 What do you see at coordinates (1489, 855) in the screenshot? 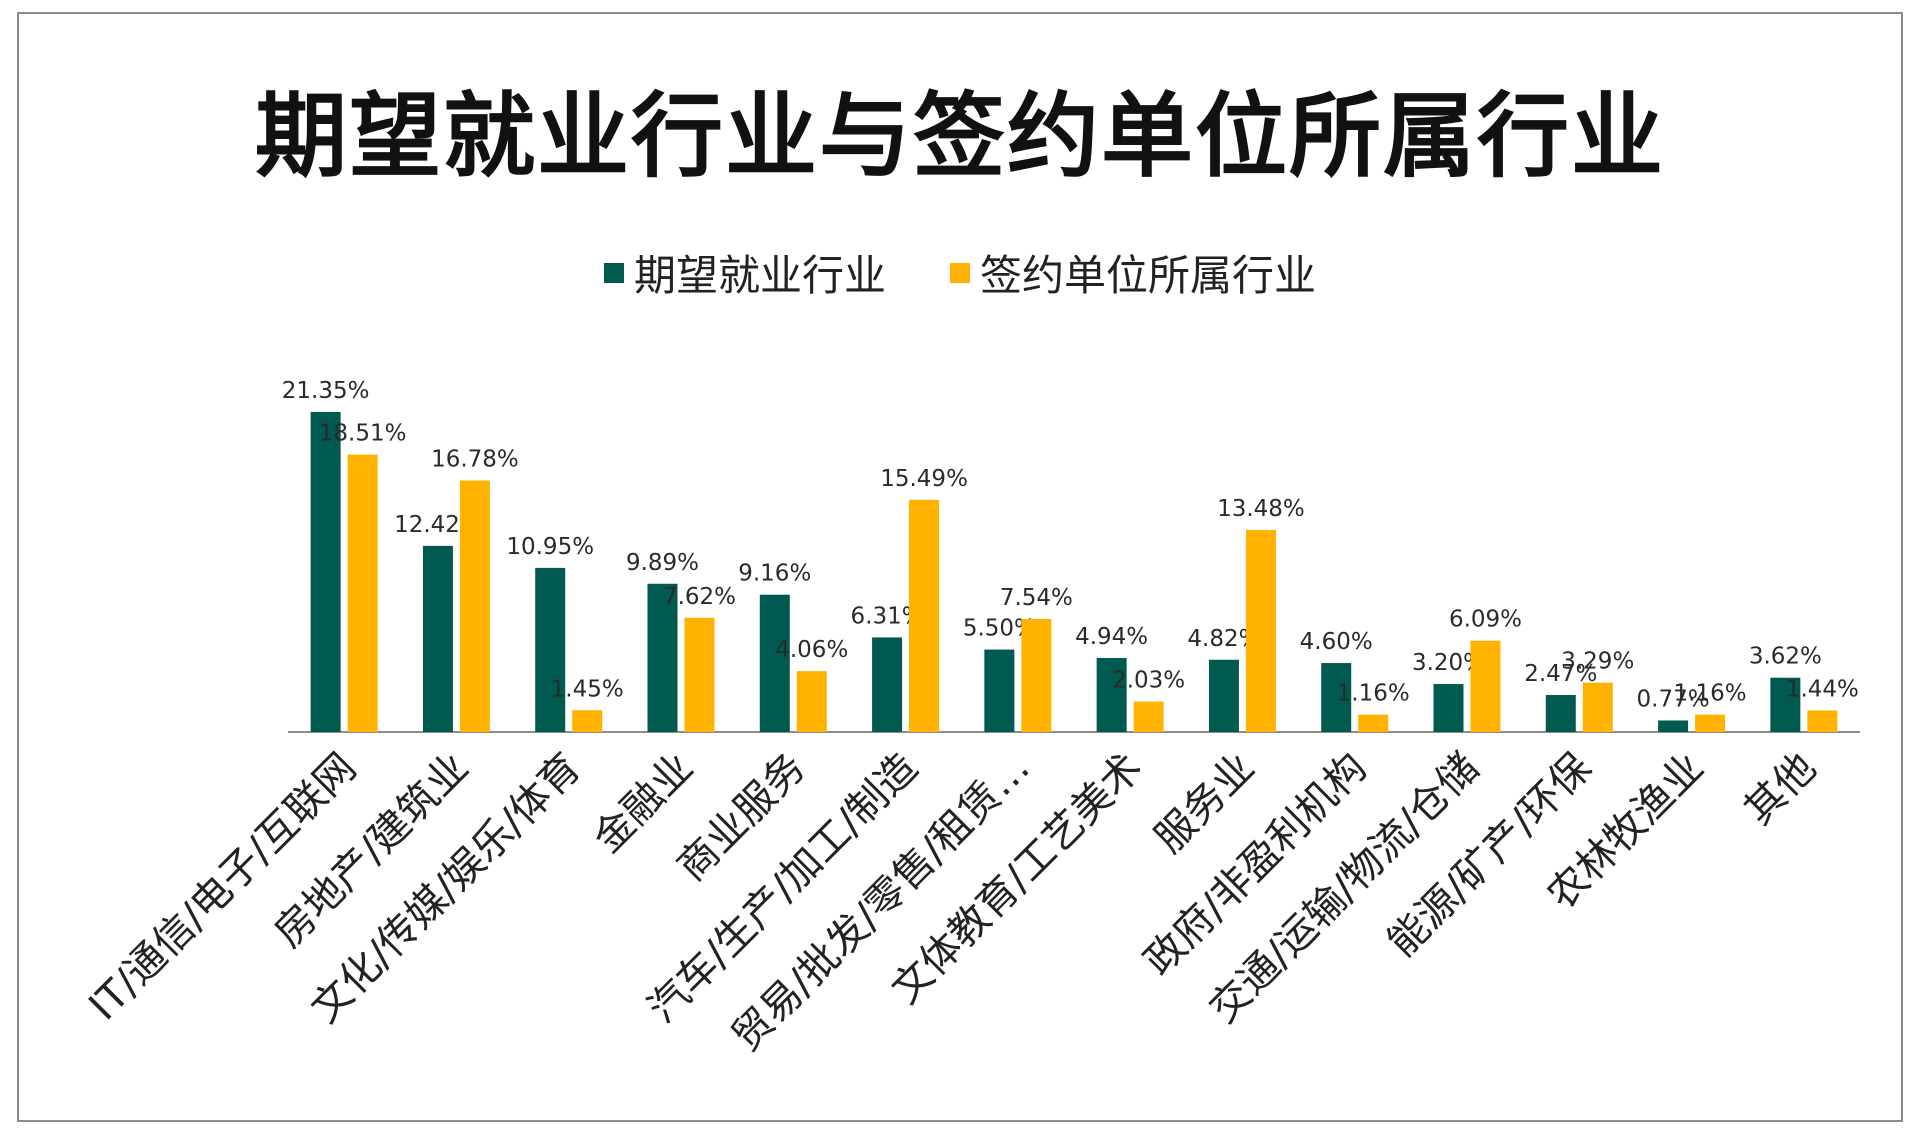
I see `category-label-11: 能源/矿产/环保` at bounding box center [1489, 855].